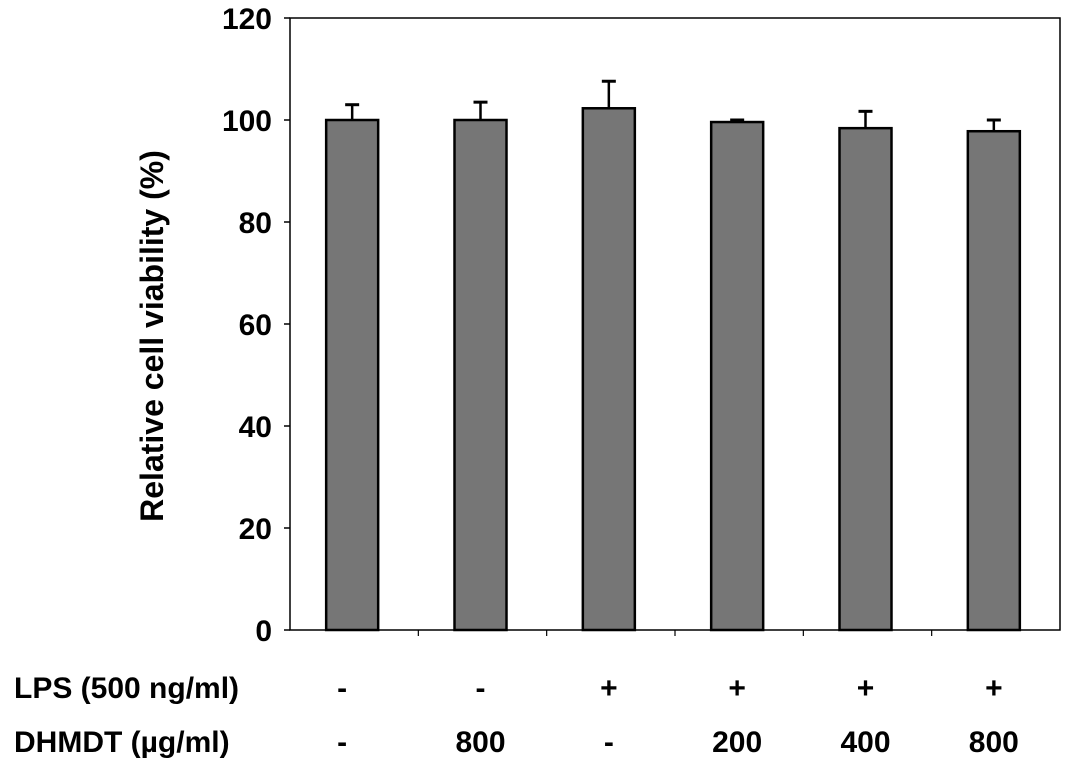 The height and width of the screenshot is (774, 1087). I want to click on x-category-label: 200, so click(737, 742).